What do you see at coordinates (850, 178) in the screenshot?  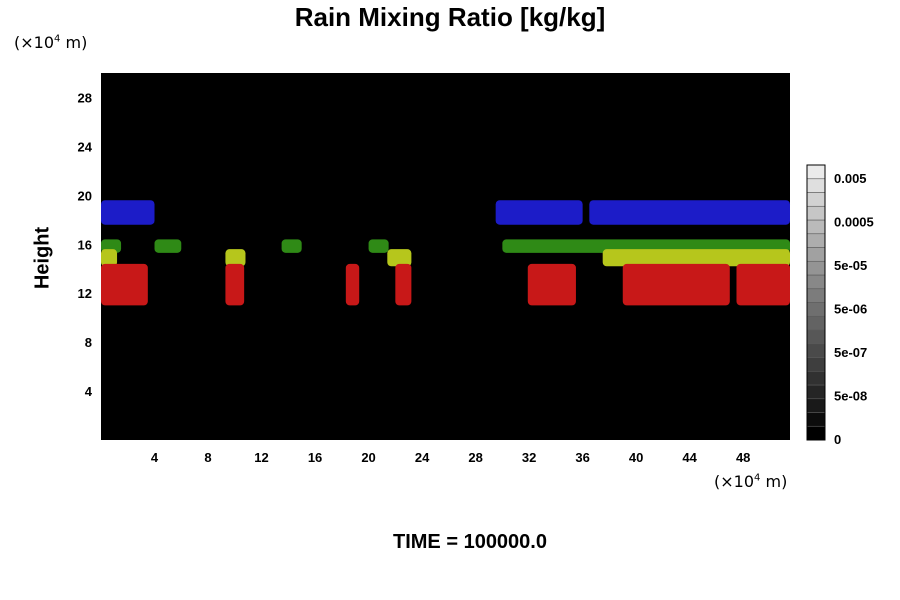 I see `colorbar-label: 0.005` at bounding box center [850, 178].